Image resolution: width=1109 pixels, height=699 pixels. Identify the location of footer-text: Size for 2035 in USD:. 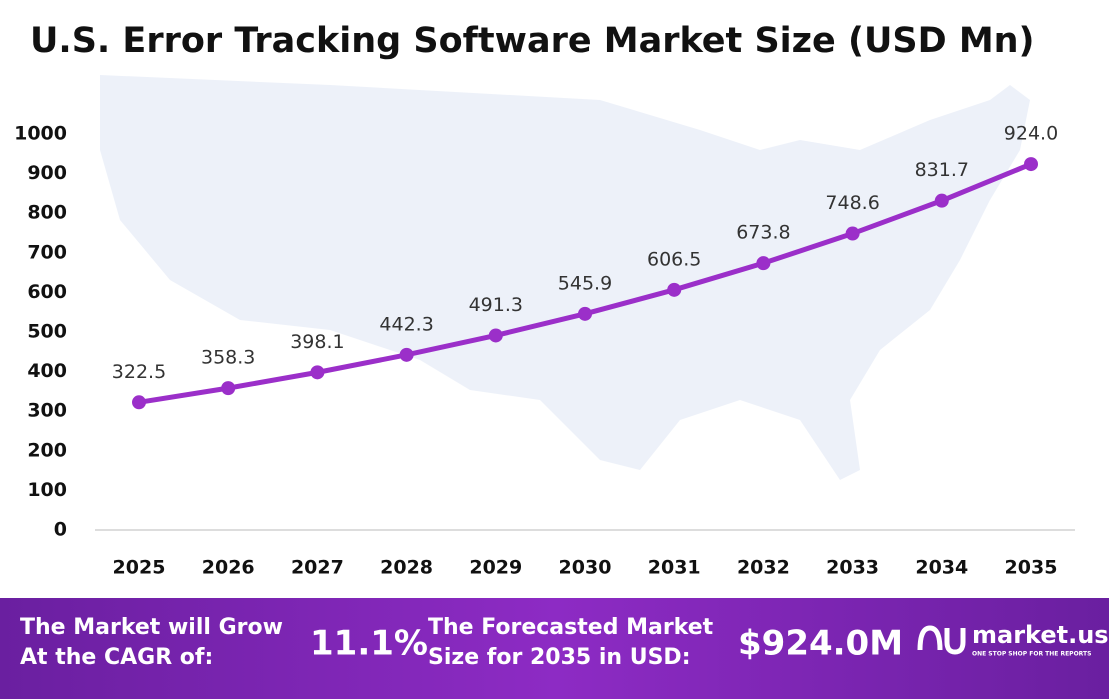
(559, 657).